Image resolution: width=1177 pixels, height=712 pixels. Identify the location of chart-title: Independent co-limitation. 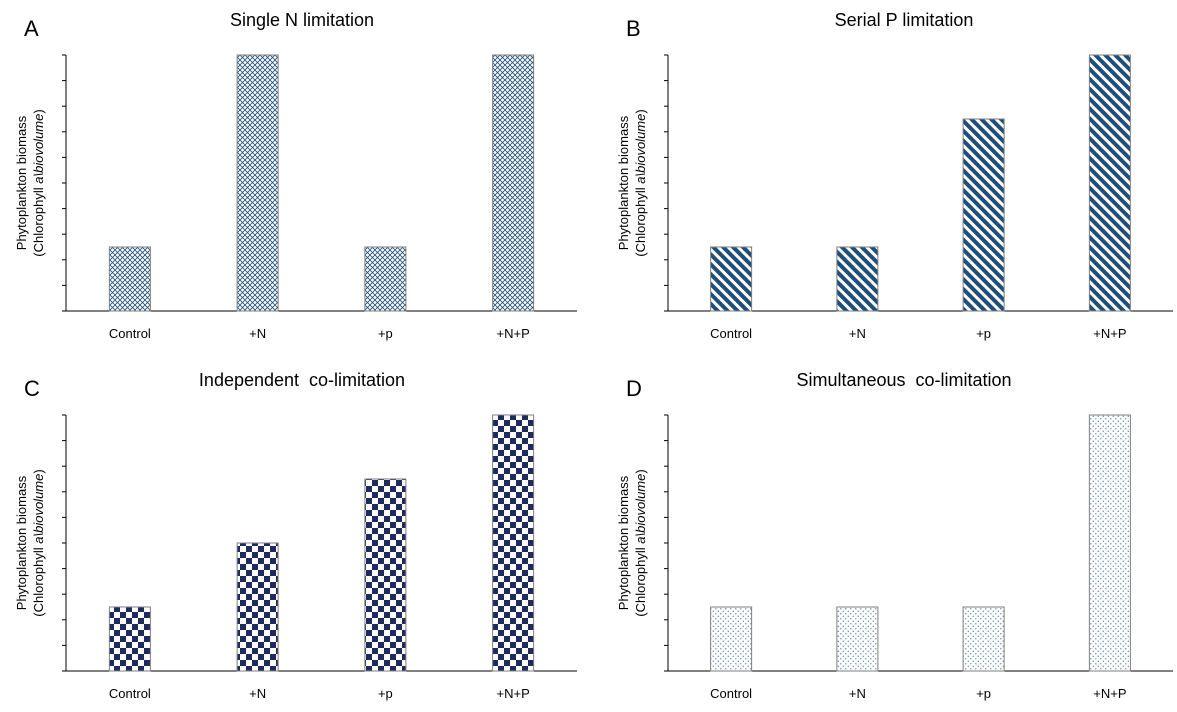
(302, 380).